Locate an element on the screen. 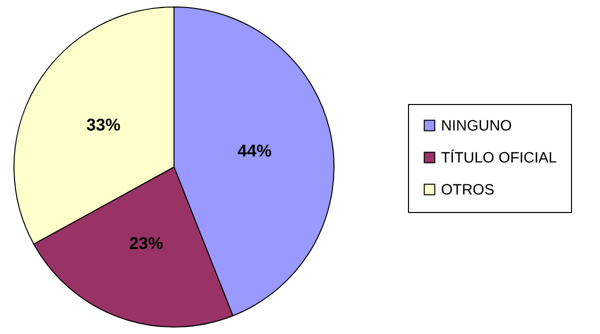 The image size is (600, 334). legend-label: NINGUNO is located at coordinates (476, 126).